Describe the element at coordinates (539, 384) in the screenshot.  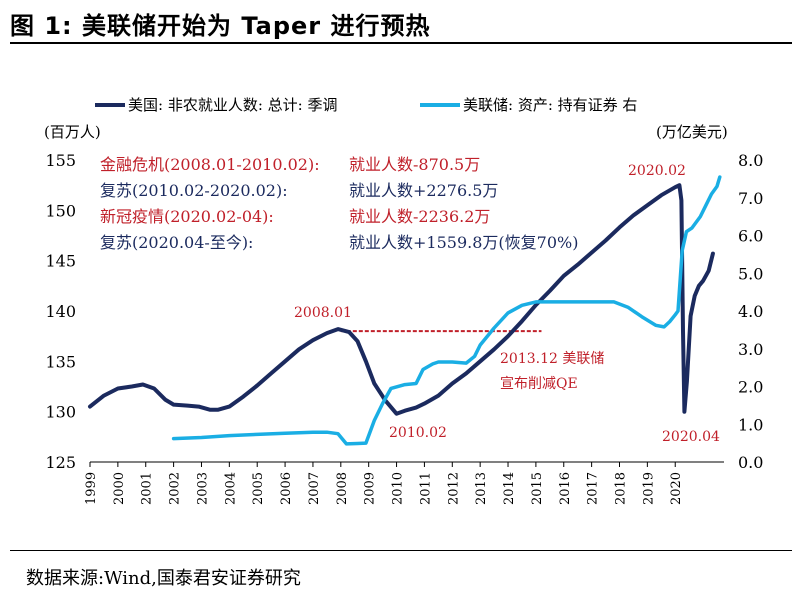
I see `taper-label-line2: 宣布削减QE` at that location.